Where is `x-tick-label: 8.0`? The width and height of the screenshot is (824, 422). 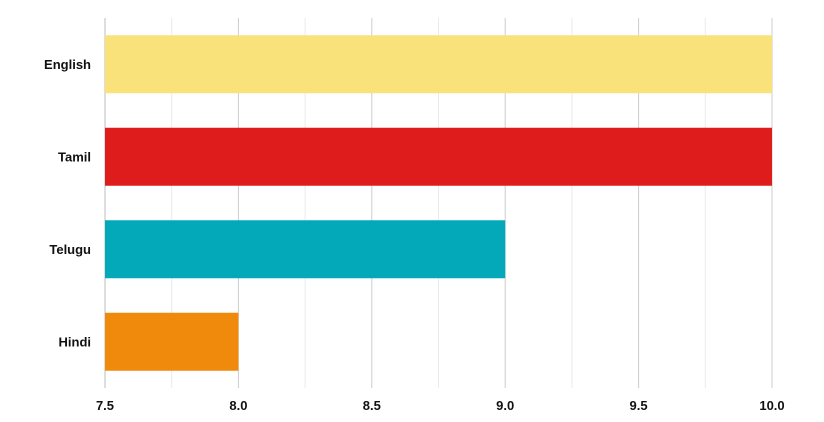
x-tick-label: 8.0 is located at coordinates (238, 405).